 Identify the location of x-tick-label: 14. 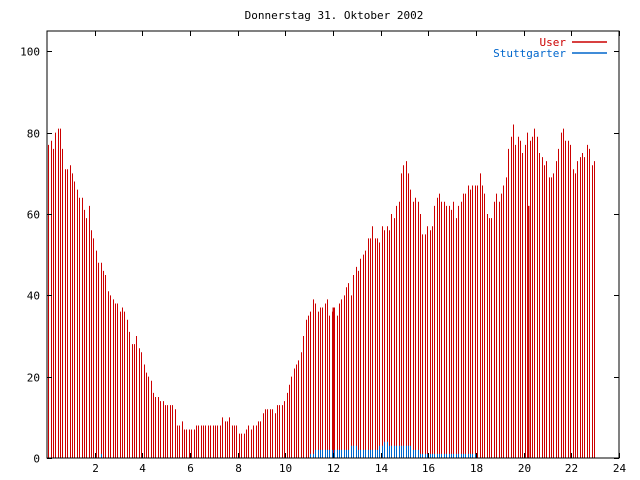
(382, 468).